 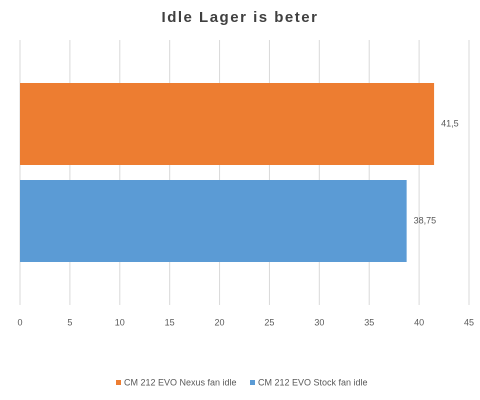 I want to click on x-tick-label: 45, so click(x=469, y=322).